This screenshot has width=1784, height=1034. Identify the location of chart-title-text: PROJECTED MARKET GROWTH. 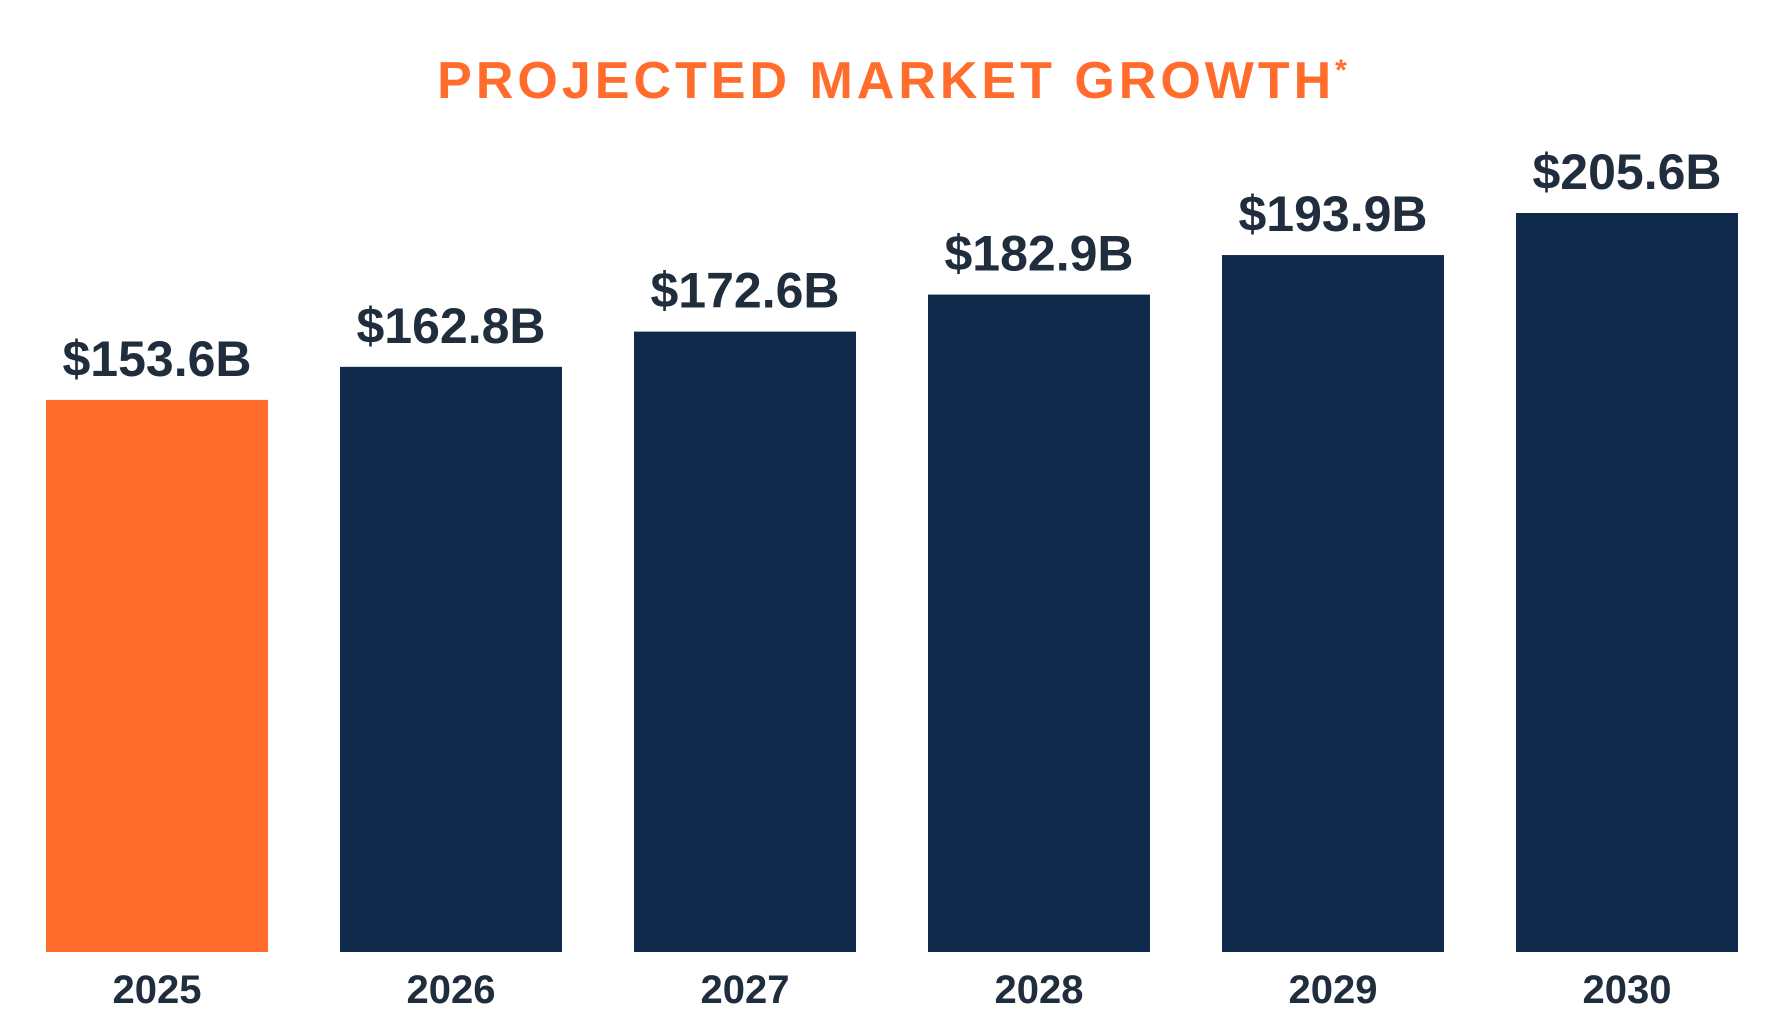
(886, 81).